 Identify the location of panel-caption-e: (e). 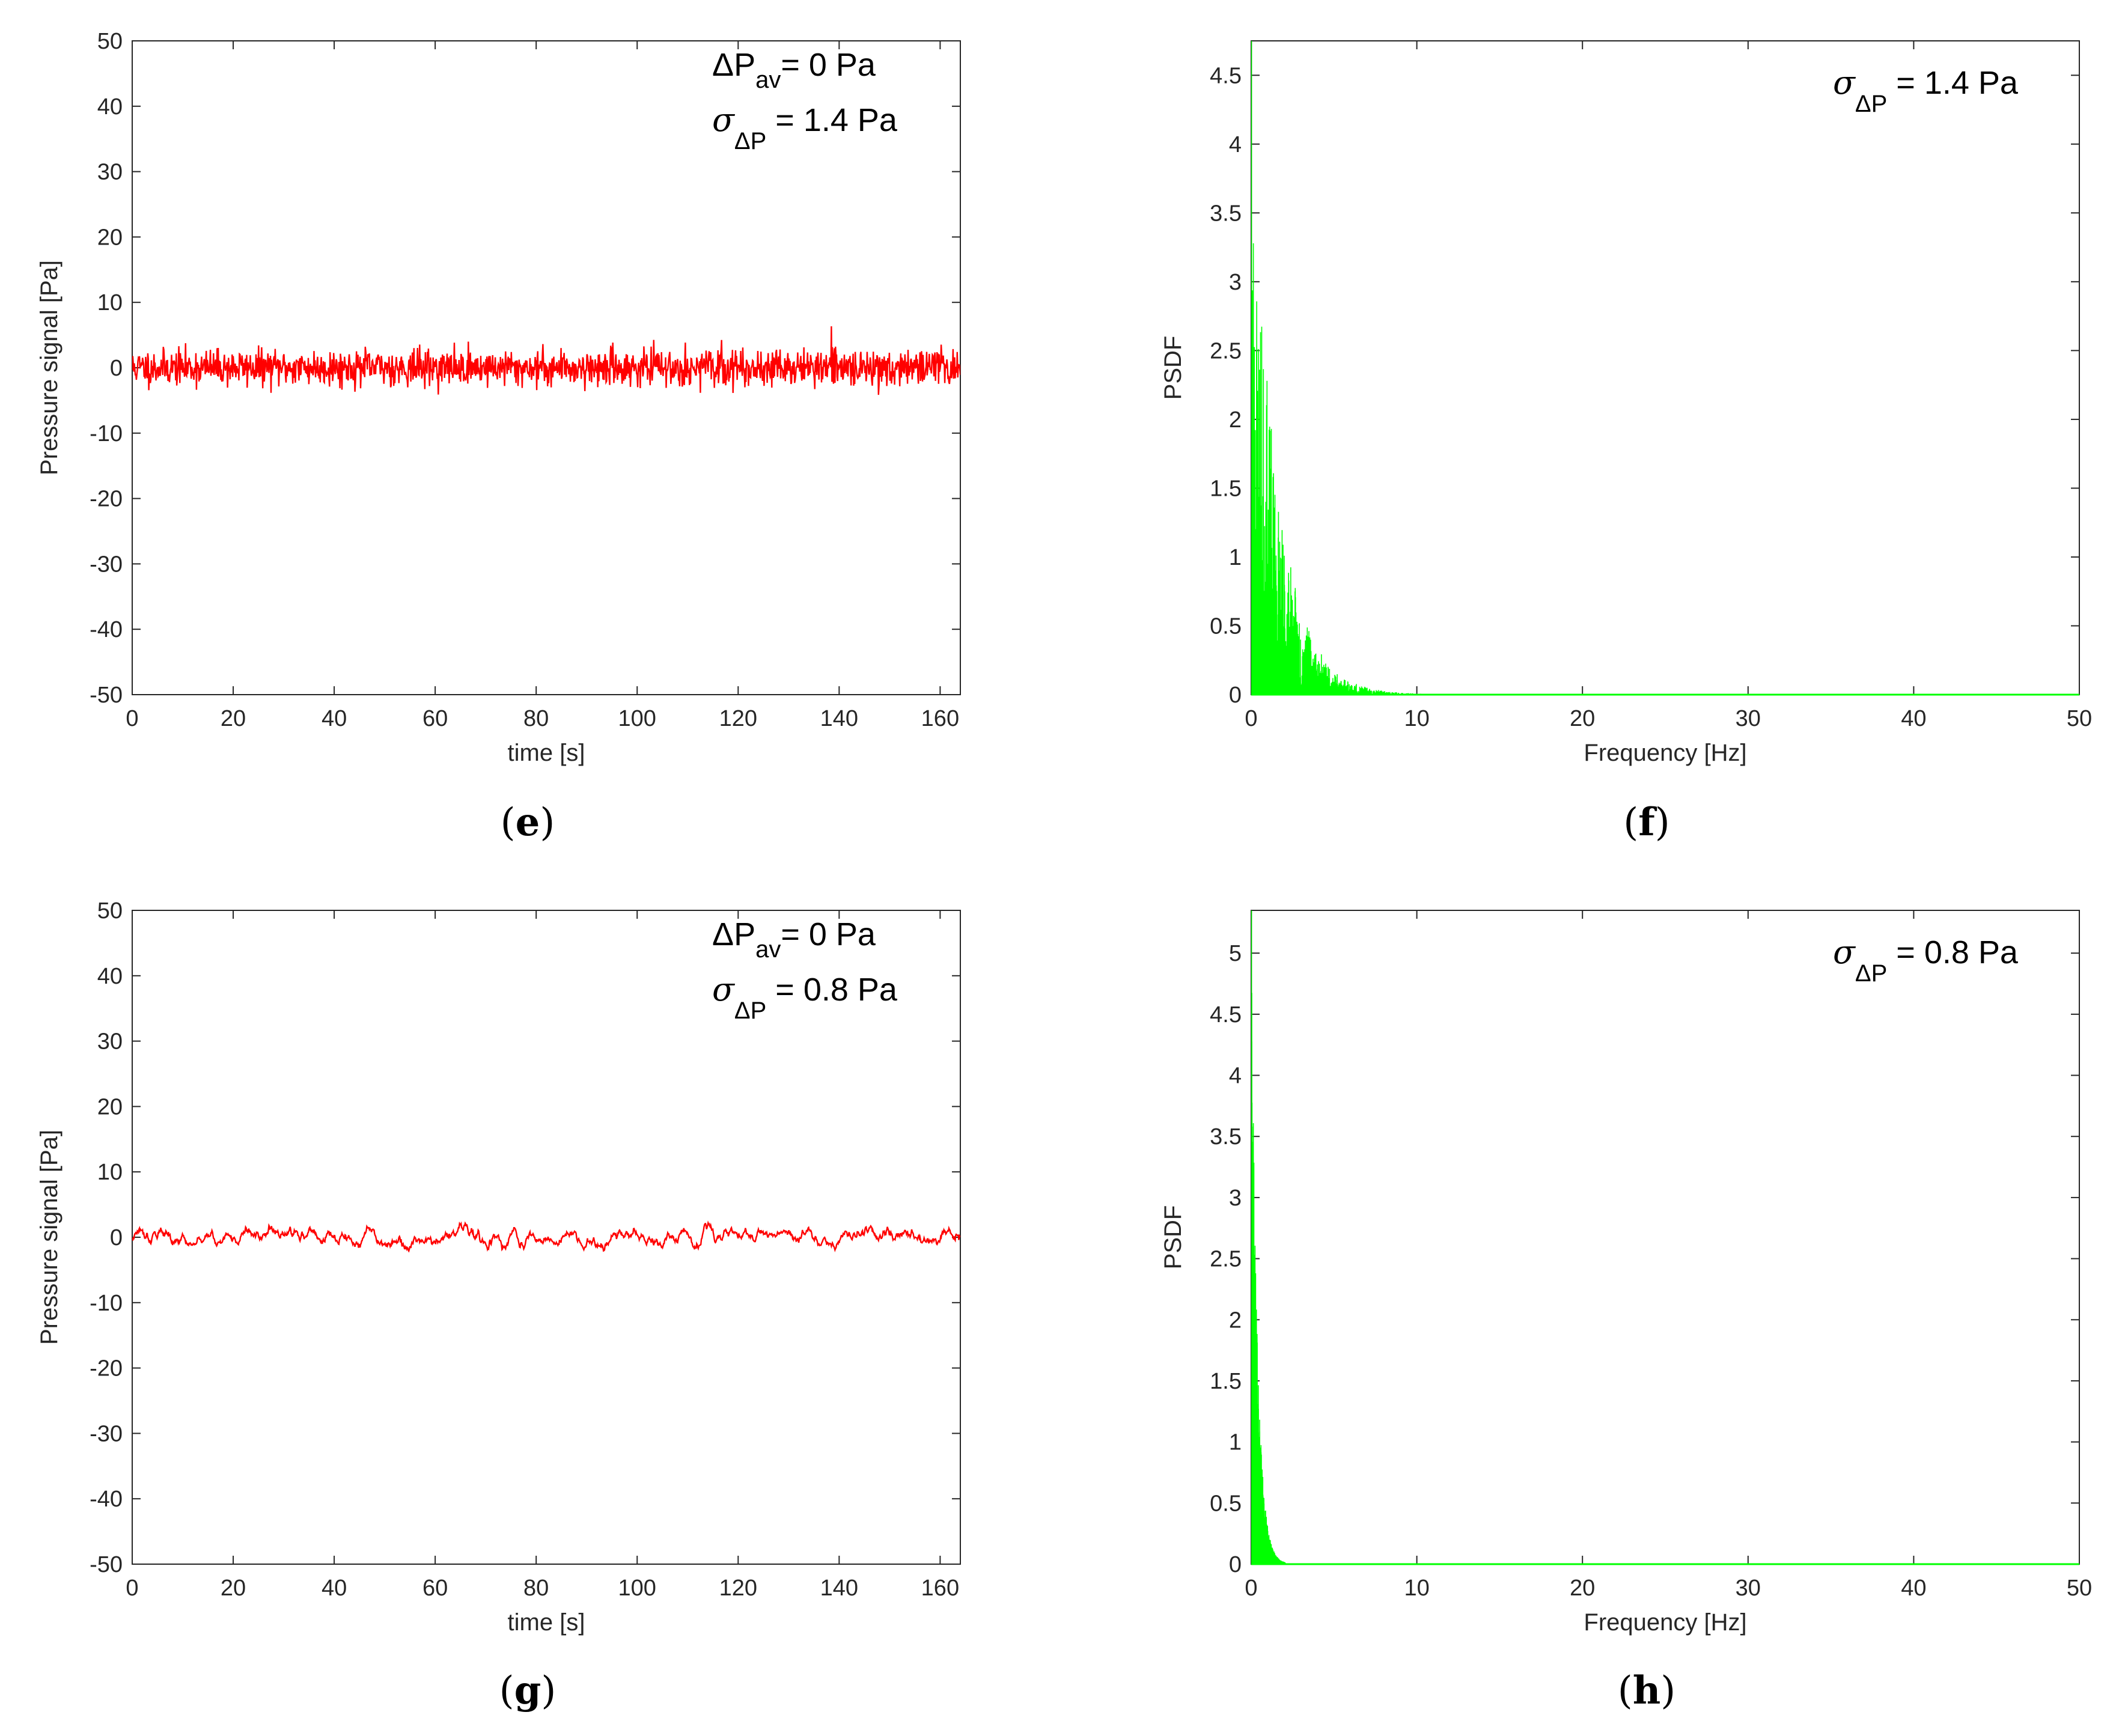
(528, 822).